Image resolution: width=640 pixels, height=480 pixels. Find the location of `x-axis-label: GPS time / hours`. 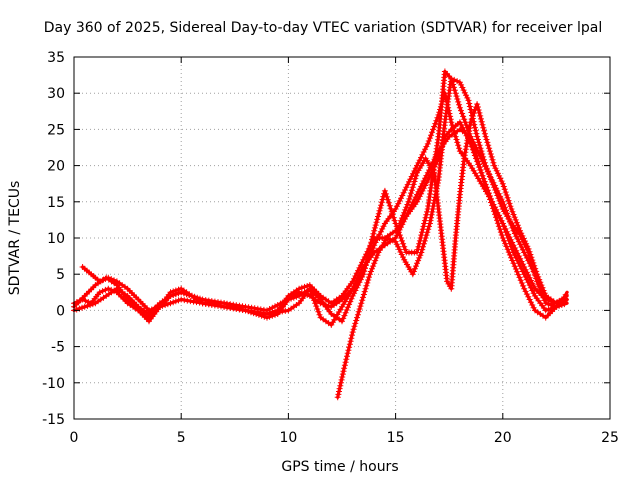

x-axis-label: GPS time / hours is located at coordinates (339, 467).